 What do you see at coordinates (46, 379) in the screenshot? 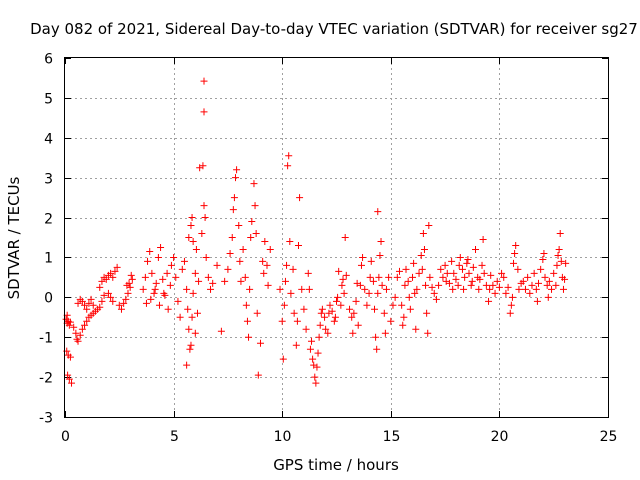
I see `y-tick-label: -2` at bounding box center [46, 379].